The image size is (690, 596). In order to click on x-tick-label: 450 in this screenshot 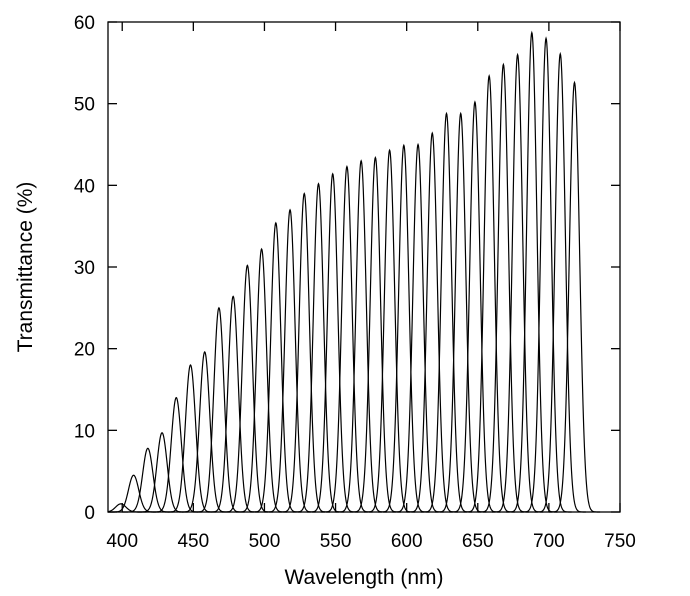, I will do `click(193, 541)`.